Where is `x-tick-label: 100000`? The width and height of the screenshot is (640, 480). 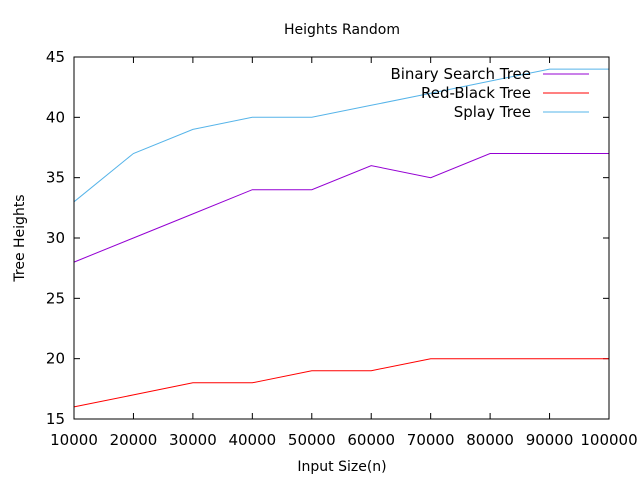 x-tick-label: 100000 is located at coordinates (608, 440).